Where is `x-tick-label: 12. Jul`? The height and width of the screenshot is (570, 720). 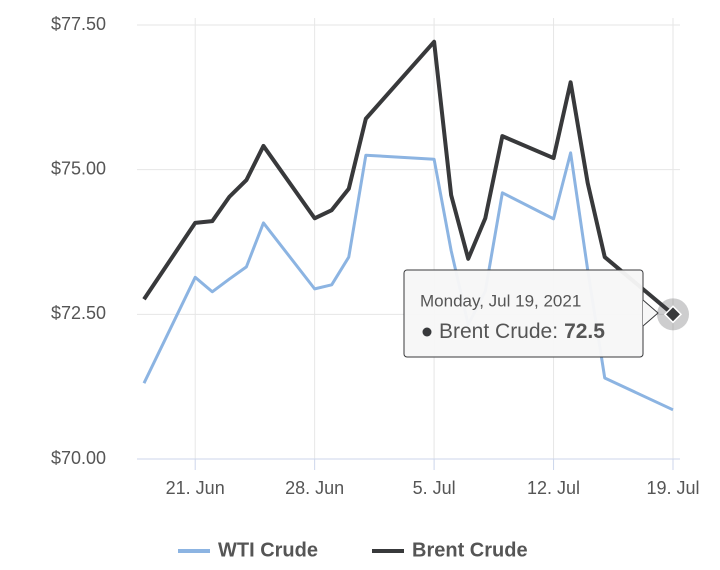 x-tick-label: 12. Jul is located at coordinates (553, 488).